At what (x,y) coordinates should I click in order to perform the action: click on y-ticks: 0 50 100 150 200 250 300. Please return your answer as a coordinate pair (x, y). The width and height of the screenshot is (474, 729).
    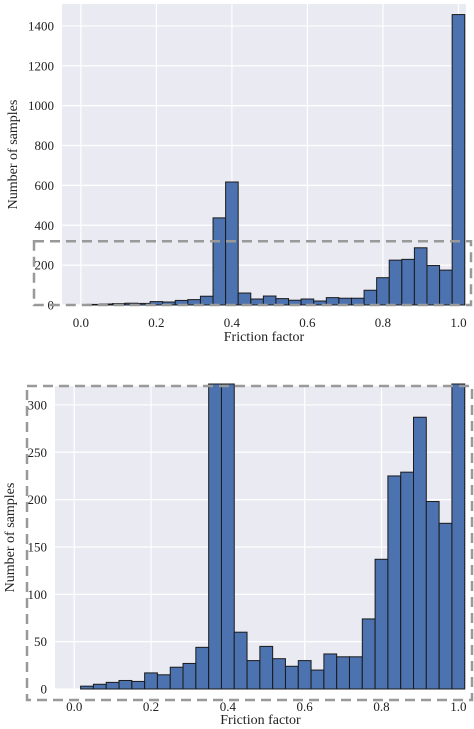
    Looking at the image, I should click on (38, 546).